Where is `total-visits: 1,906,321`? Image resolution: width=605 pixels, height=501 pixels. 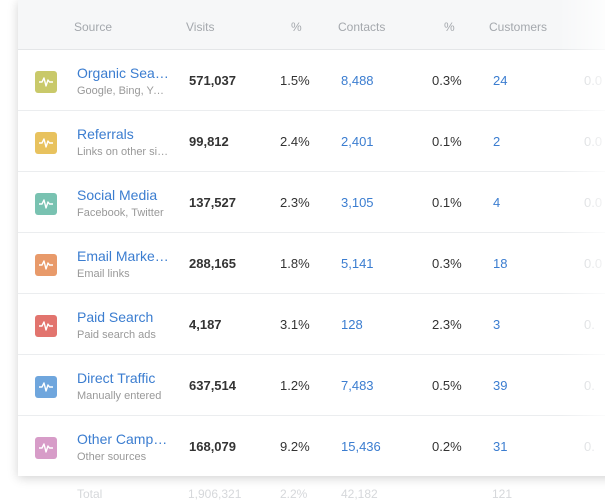 total-visits: 1,906,321 is located at coordinates (215, 494).